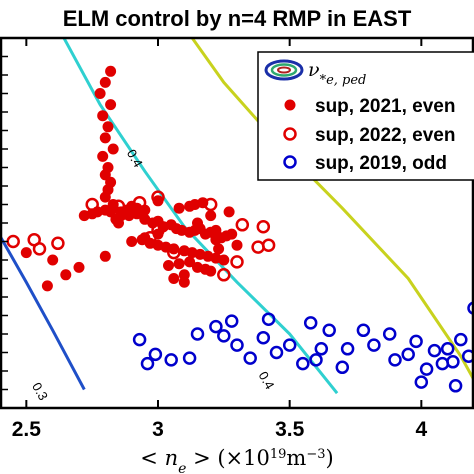 The image size is (474, 474). I want to click on contour-label-1-1: 0.4, so click(267, 380).